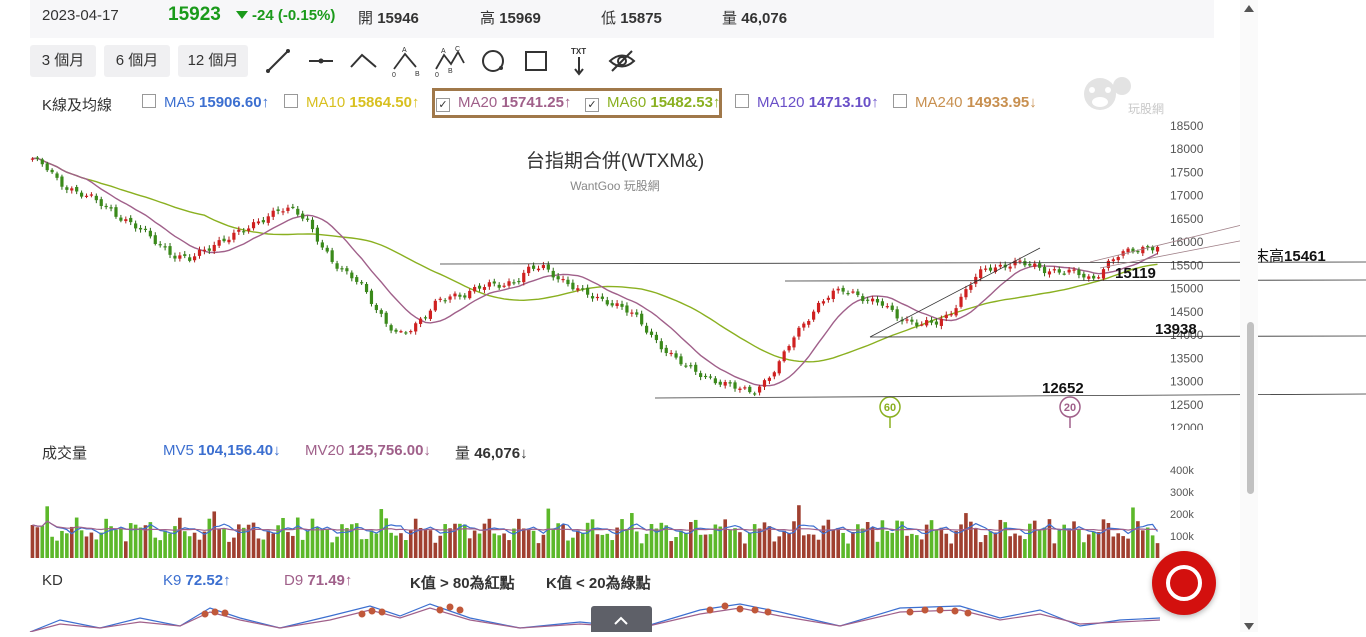  What do you see at coordinates (1187, 358) in the screenshot?
I see `y-tick-label: 13500` at bounding box center [1187, 358].